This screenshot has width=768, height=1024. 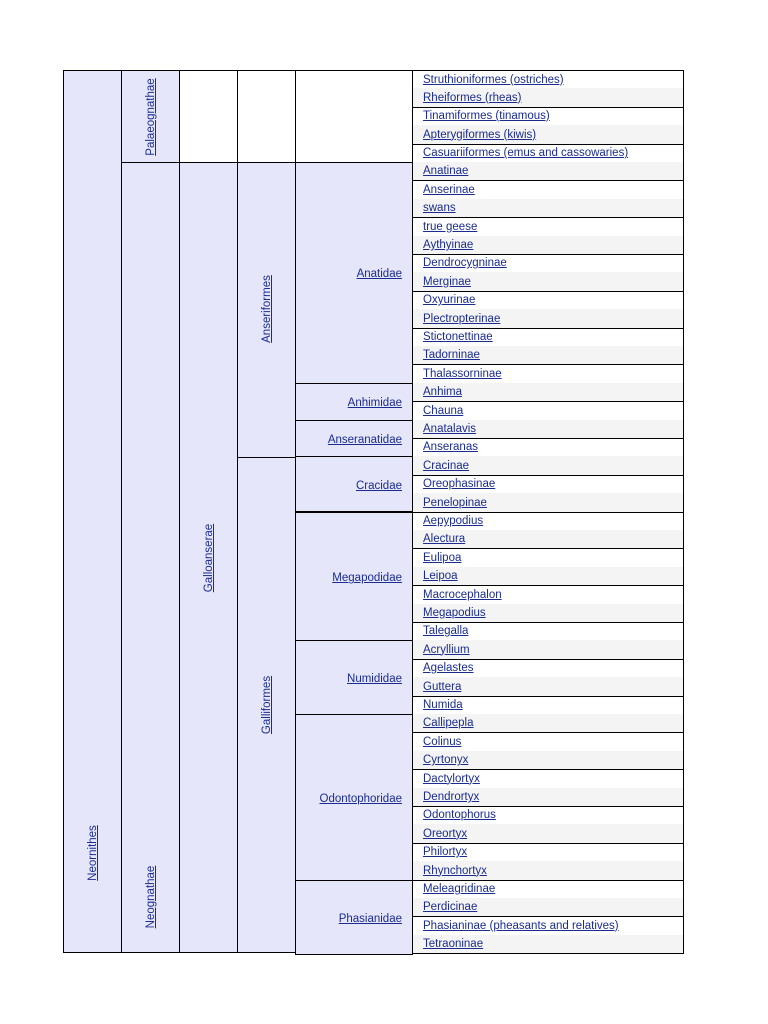 I want to click on superorder-link-neognathae: Neognathae, so click(x=150, y=897).